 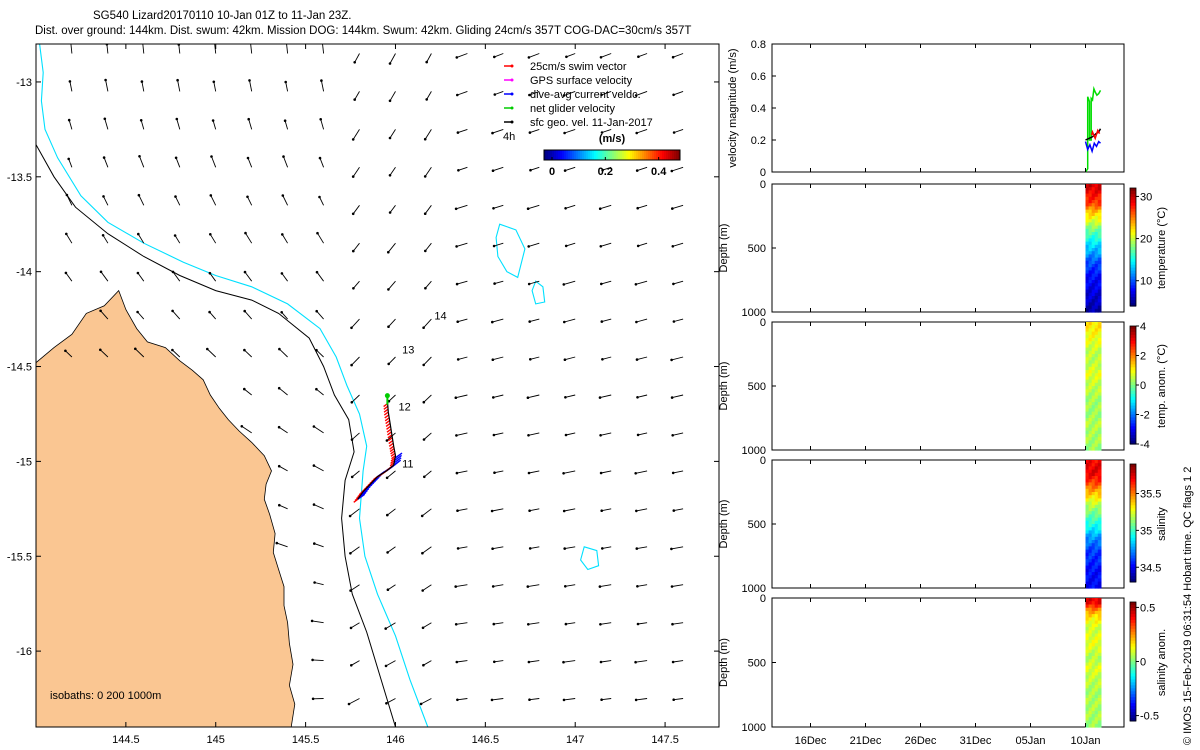 What do you see at coordinates (24, 462) in the screenshot?
I see `map-y-tick-label: -15` at bounding box center [24, 462].